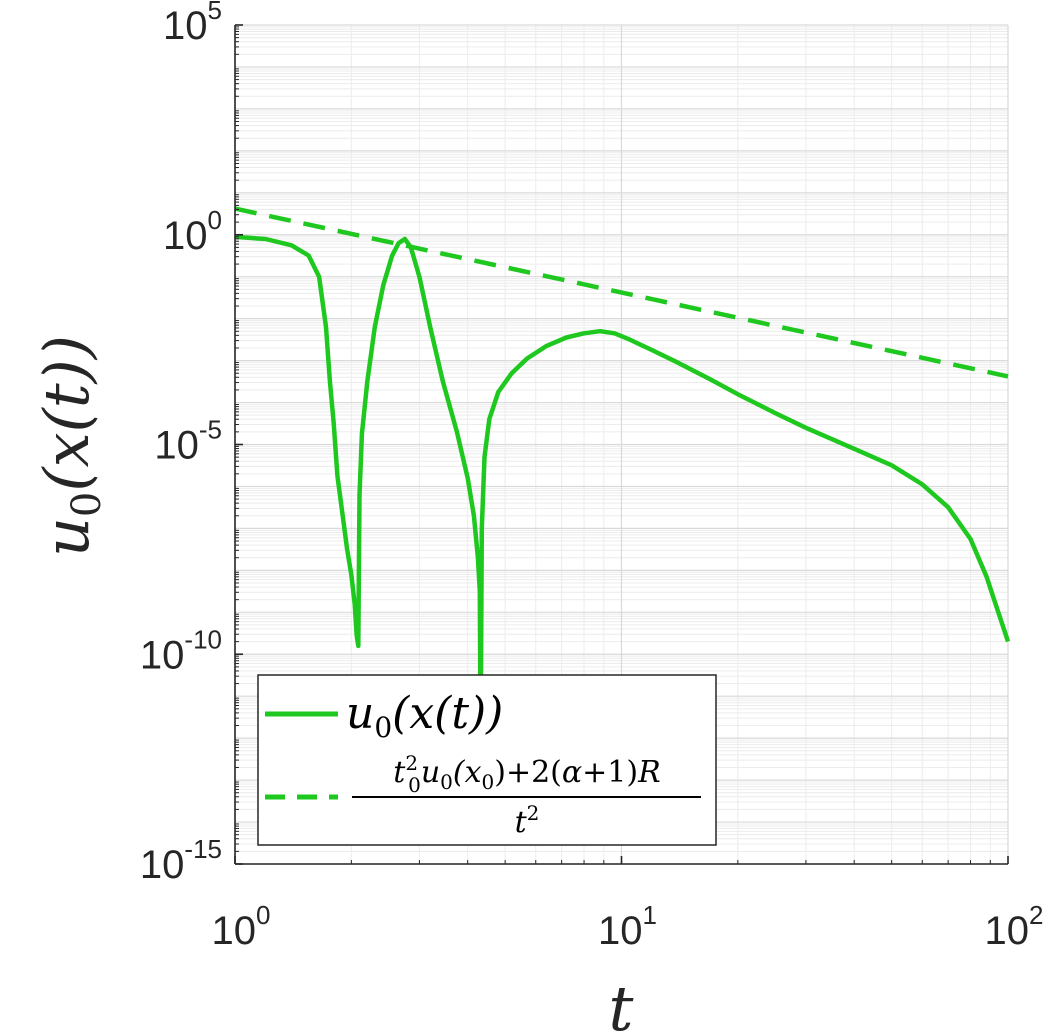 The height and width of the screenshot is (1035, 1046). Describe the element at coordinates (87, 504) in the screenshot. I see `y-axis-label-sub: 0` at that location.